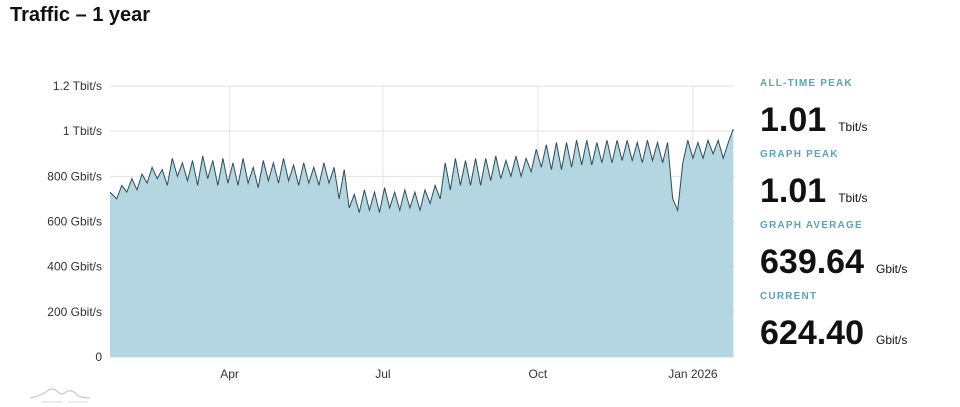 The width and height of the screenshot is (960, 407). I want to click on stat-label: CURRENT, so click(789, 296).